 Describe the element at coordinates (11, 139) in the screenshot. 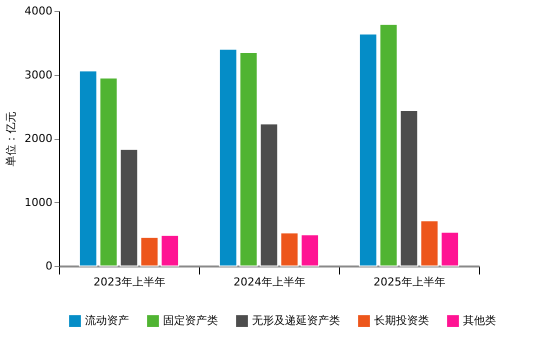

I see `y-axis-title: 单位：亿元` at that location.